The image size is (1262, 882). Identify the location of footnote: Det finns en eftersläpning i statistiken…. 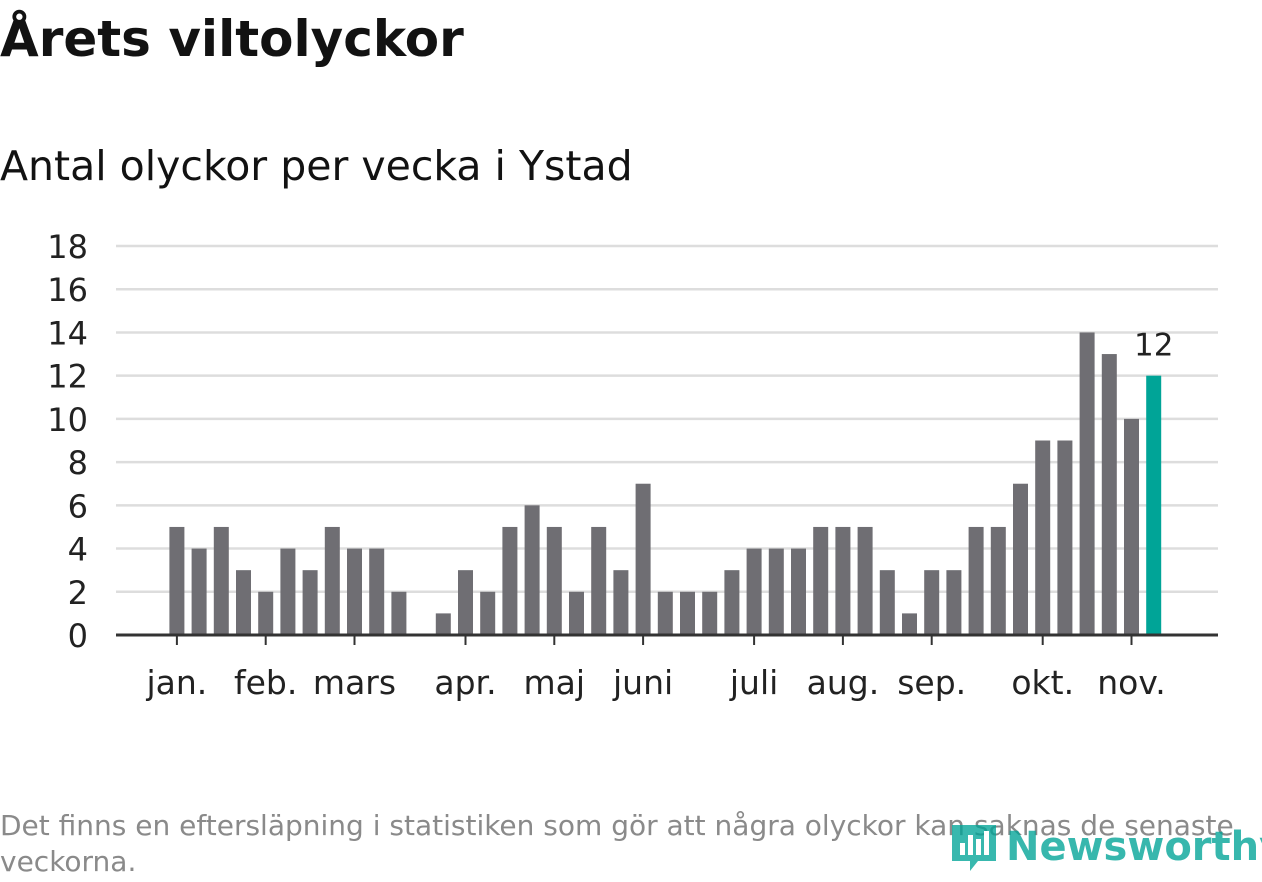
(617, 843).